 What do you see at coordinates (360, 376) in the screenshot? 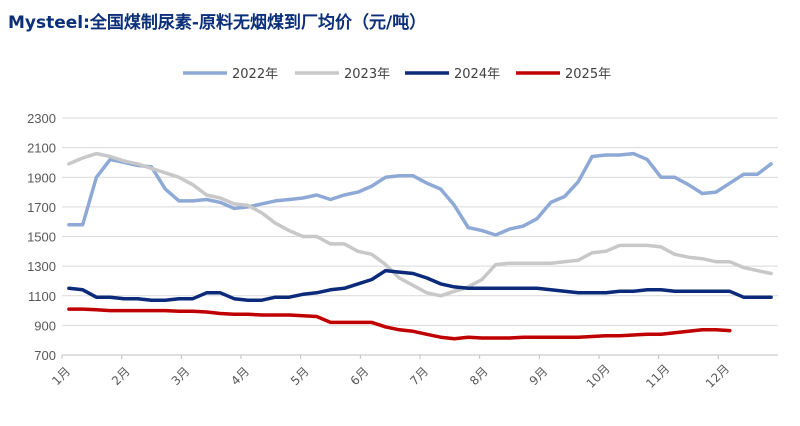
I see `x-tick-label: 6月` at bounding box center [360, 376].